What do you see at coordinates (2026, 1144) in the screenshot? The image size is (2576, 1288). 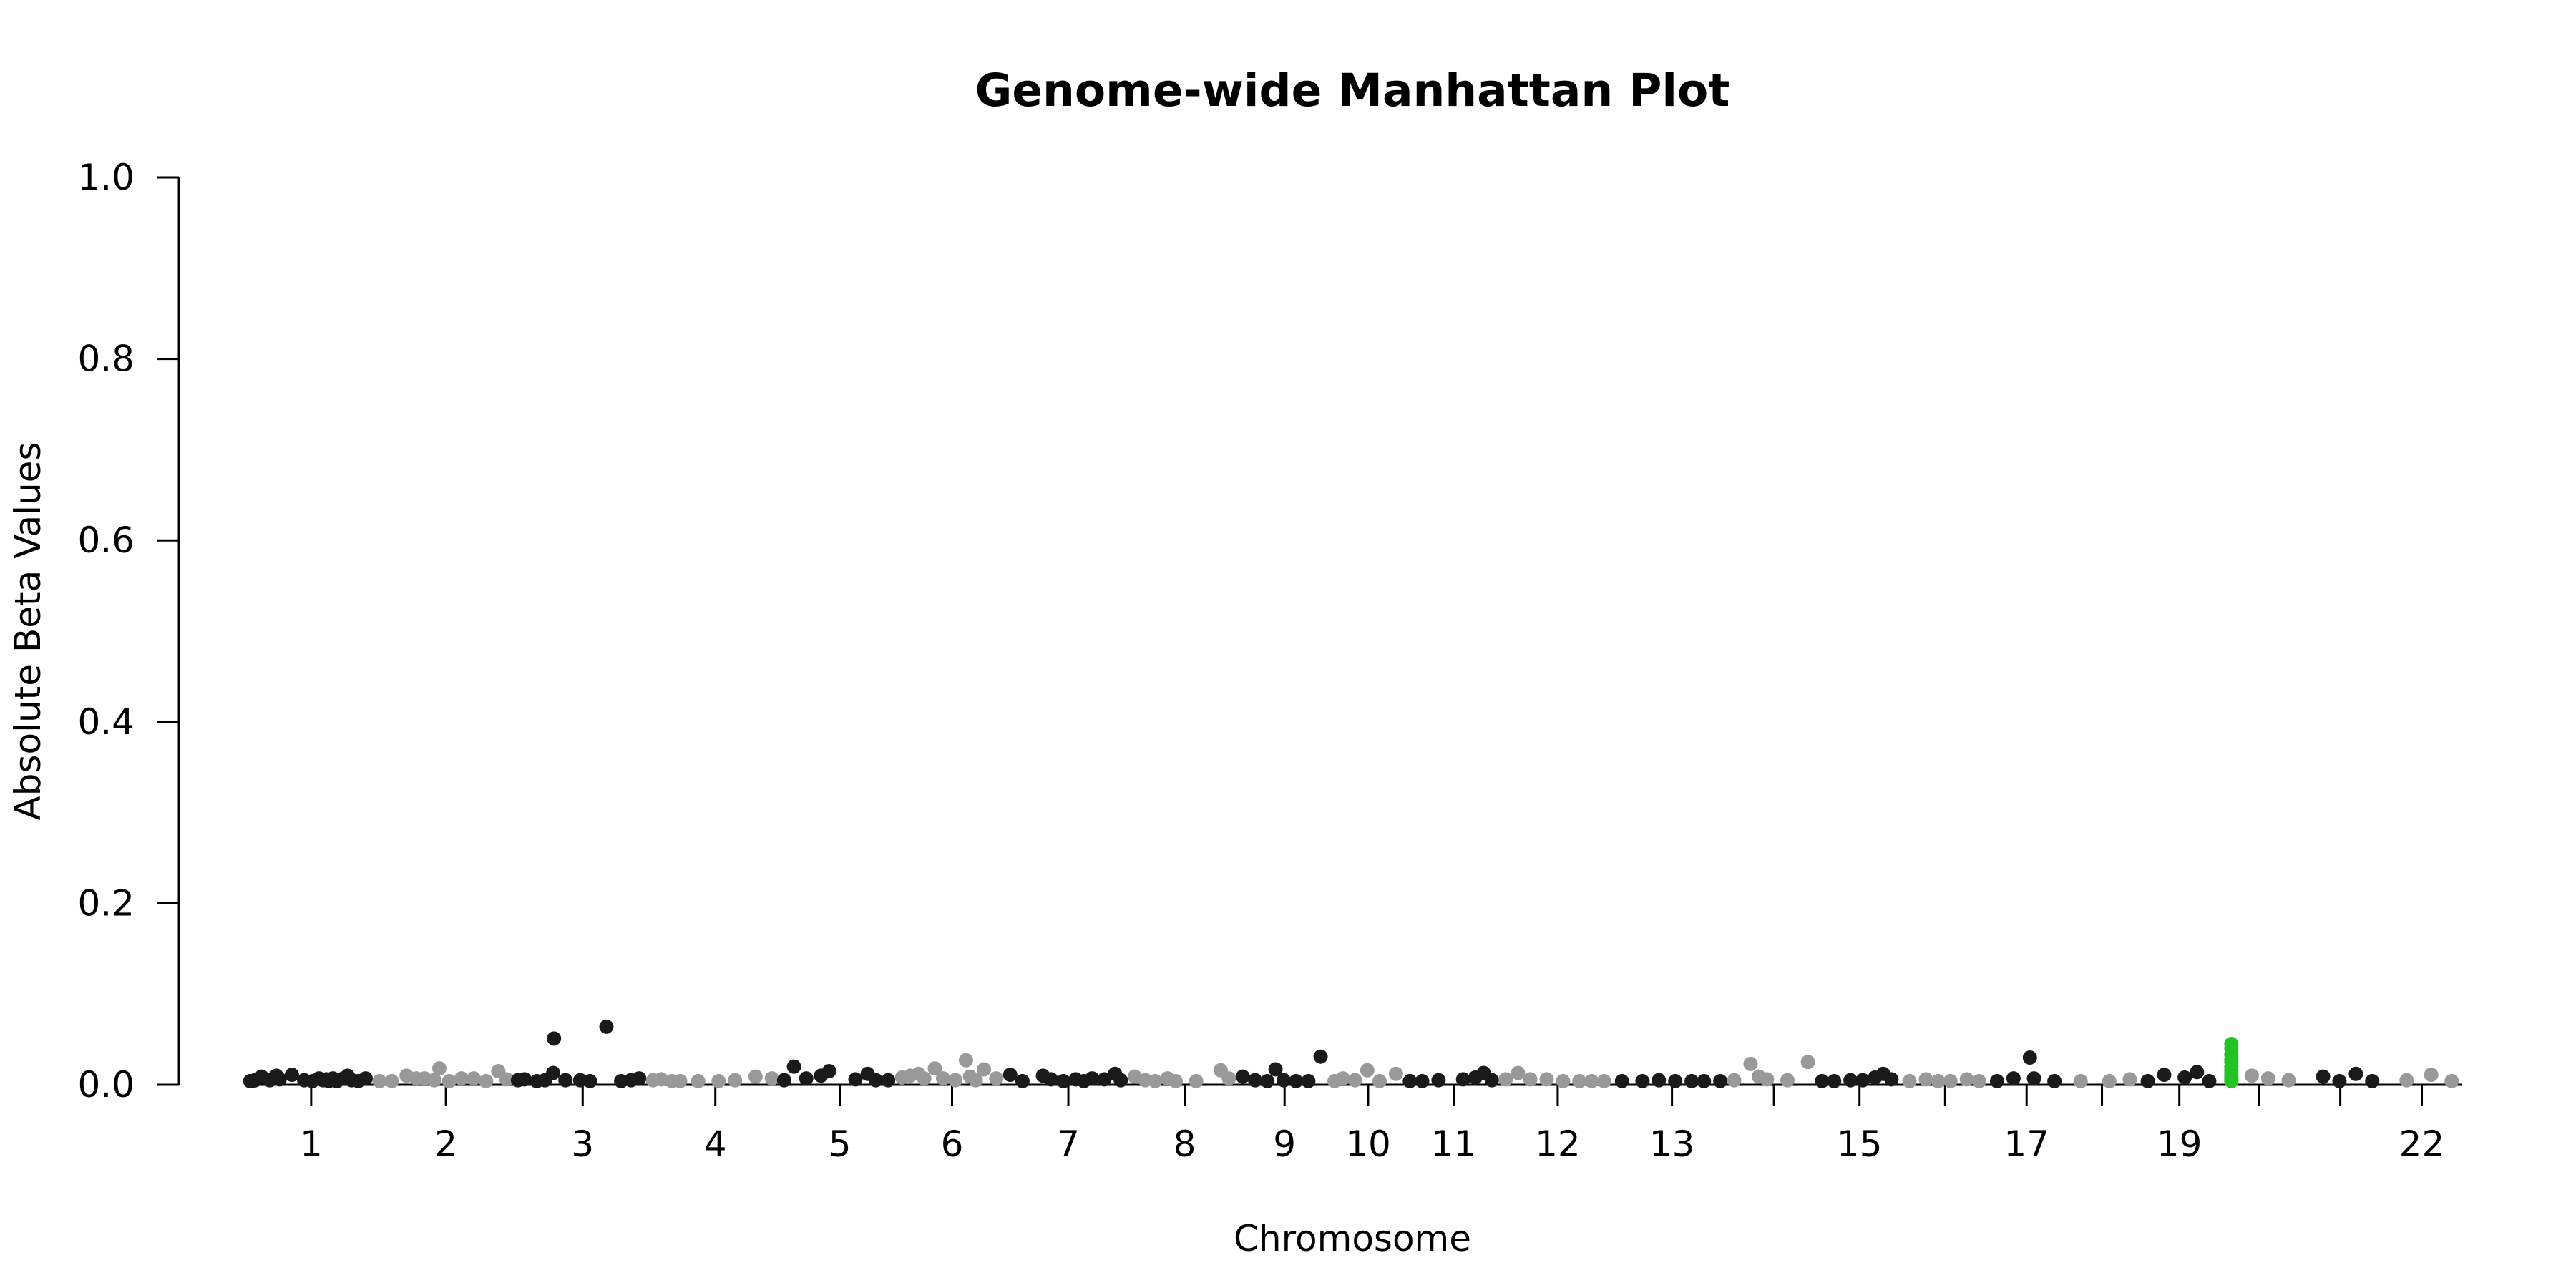 I see `x-tick-label: 17` at bounding box center [2026, 1144].